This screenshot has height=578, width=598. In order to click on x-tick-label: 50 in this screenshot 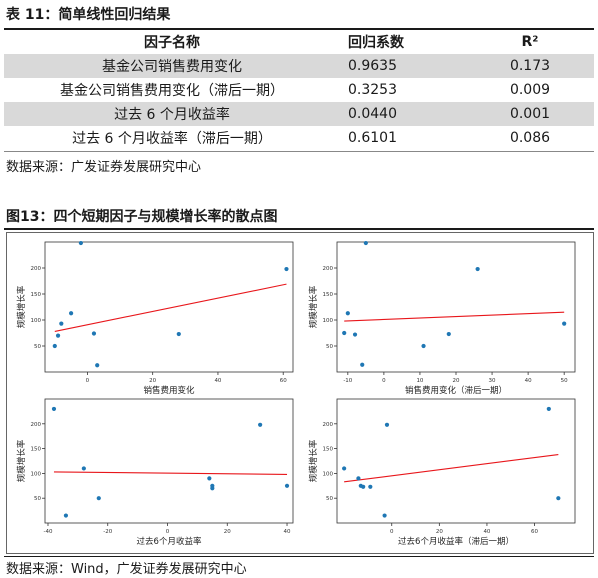, I will do `click(564, 381)`.